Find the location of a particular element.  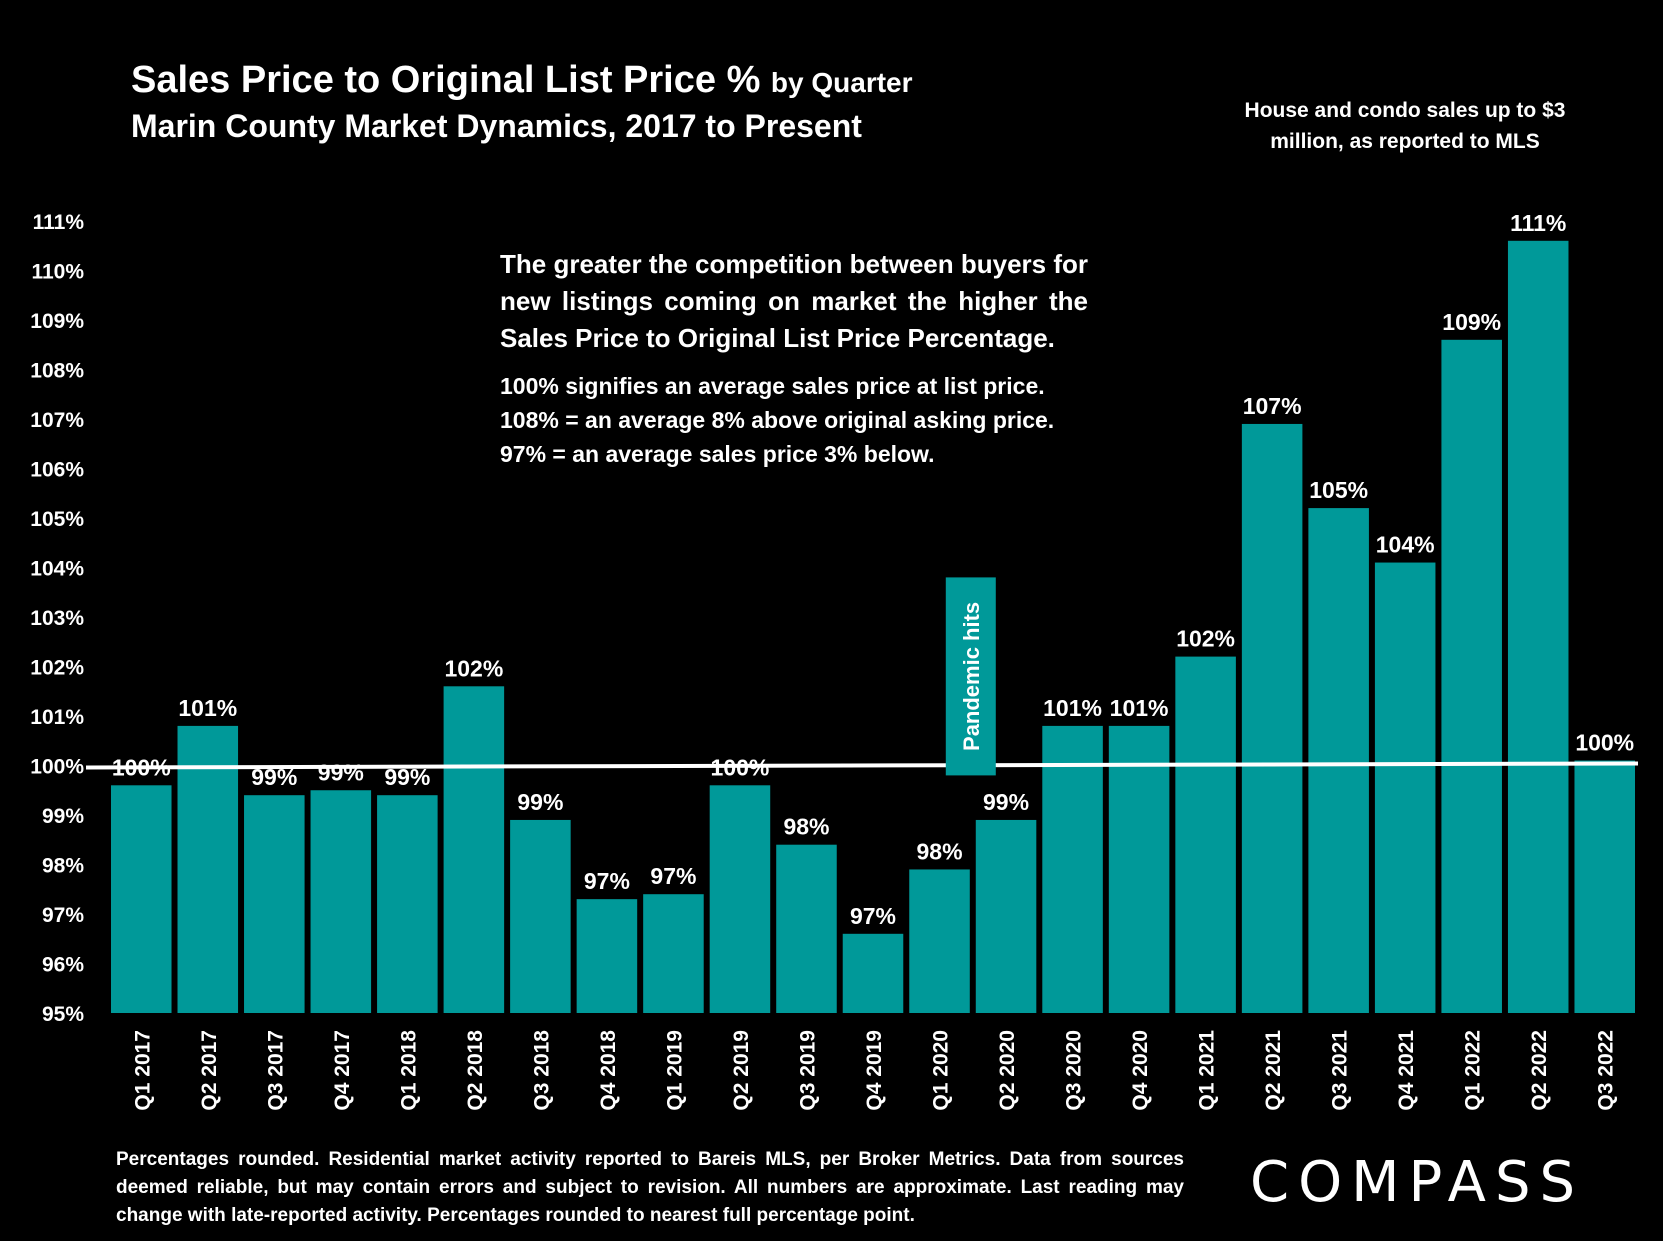

data-label: 107% is located at coordinates (1272, 406).